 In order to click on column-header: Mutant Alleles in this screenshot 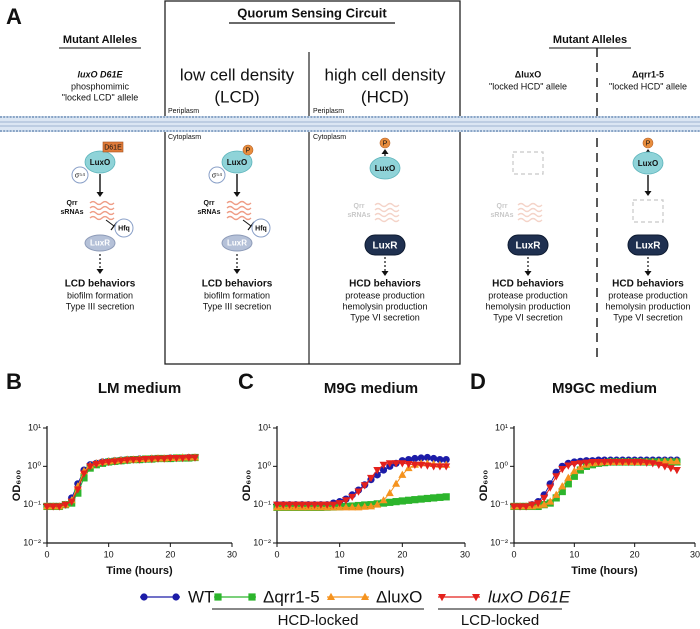, I will do `click(100, 40)`.